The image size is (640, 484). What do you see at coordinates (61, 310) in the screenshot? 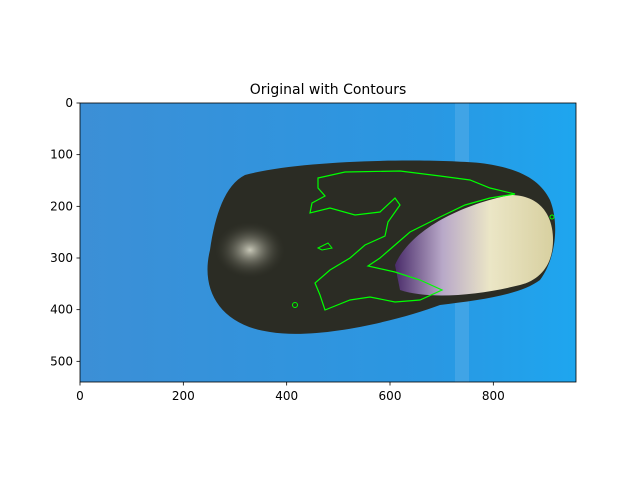
I see `y-tick-label: 400` at bounding box center [61, 310].